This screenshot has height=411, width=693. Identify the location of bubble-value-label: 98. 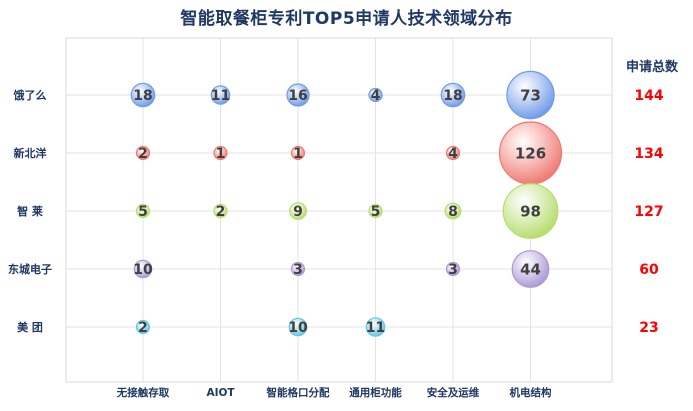
(530, 211).